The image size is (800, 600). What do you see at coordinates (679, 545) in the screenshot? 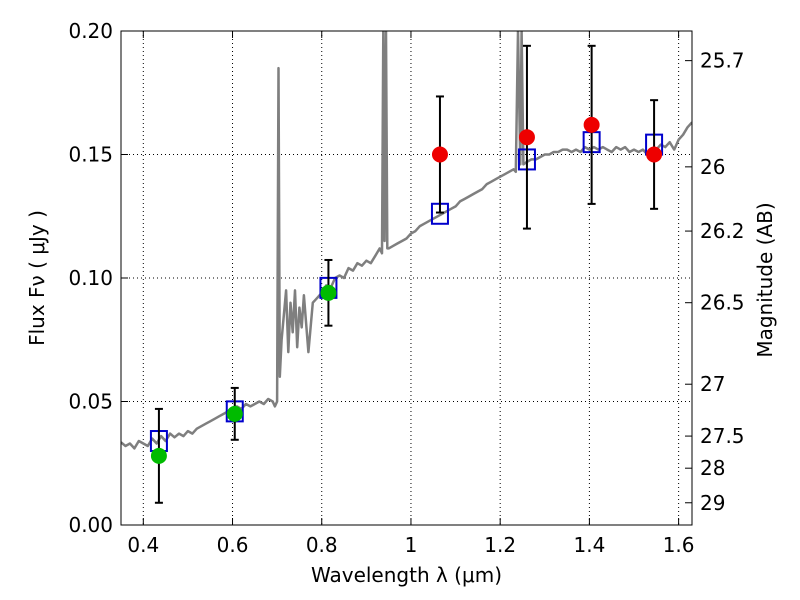
I see `x-tick-label: 1.6` at bounding box center [679, 545].